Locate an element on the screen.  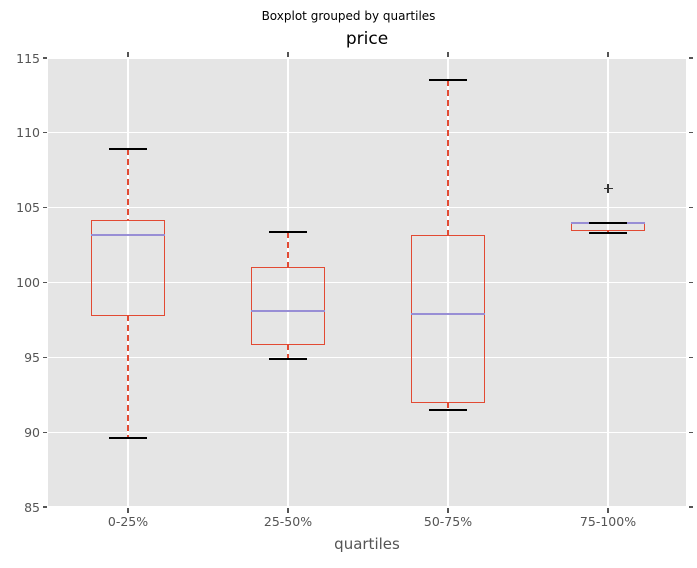
axes-title: price is located at coordinates (367, 39).